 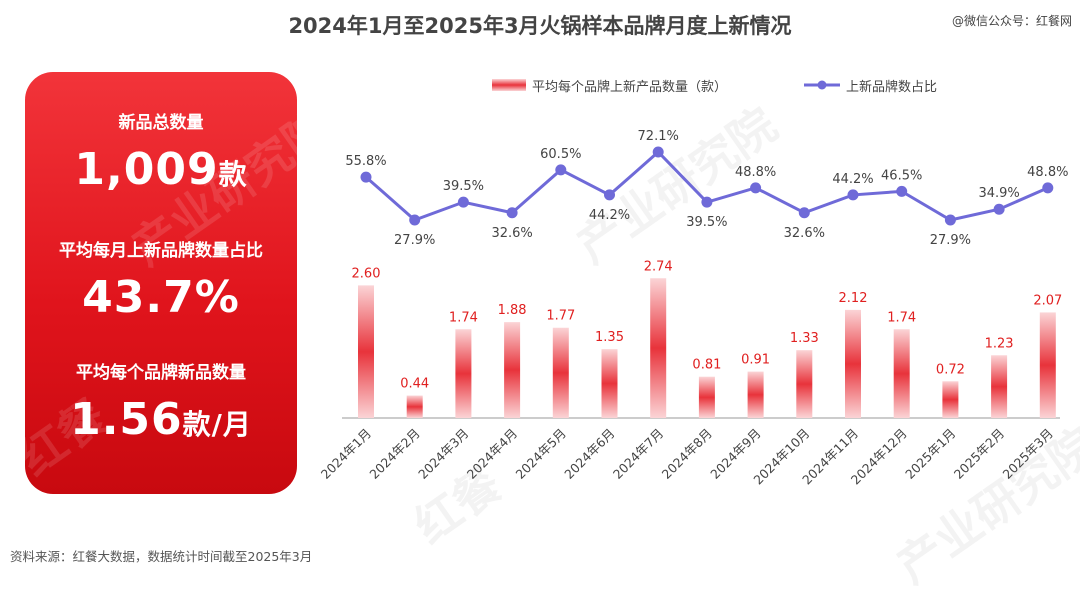 What do you see at coordinates (560, 154) in the screenshot?
I see `line-data-label: 60.5%` at bounding box center [560, 154].